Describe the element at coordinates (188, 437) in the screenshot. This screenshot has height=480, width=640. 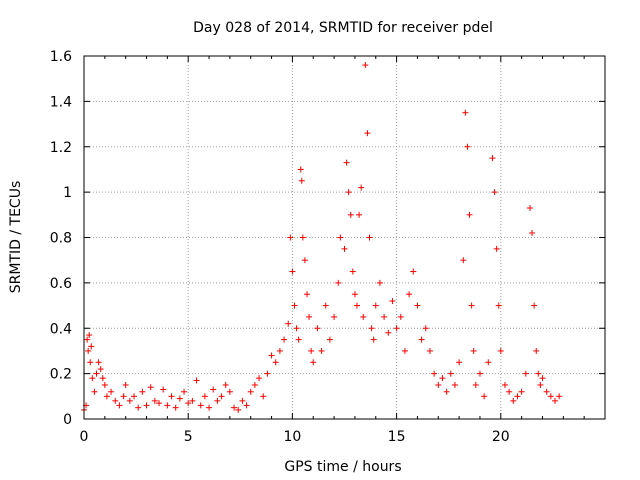
I see `x-tick-label: 5` at that location.